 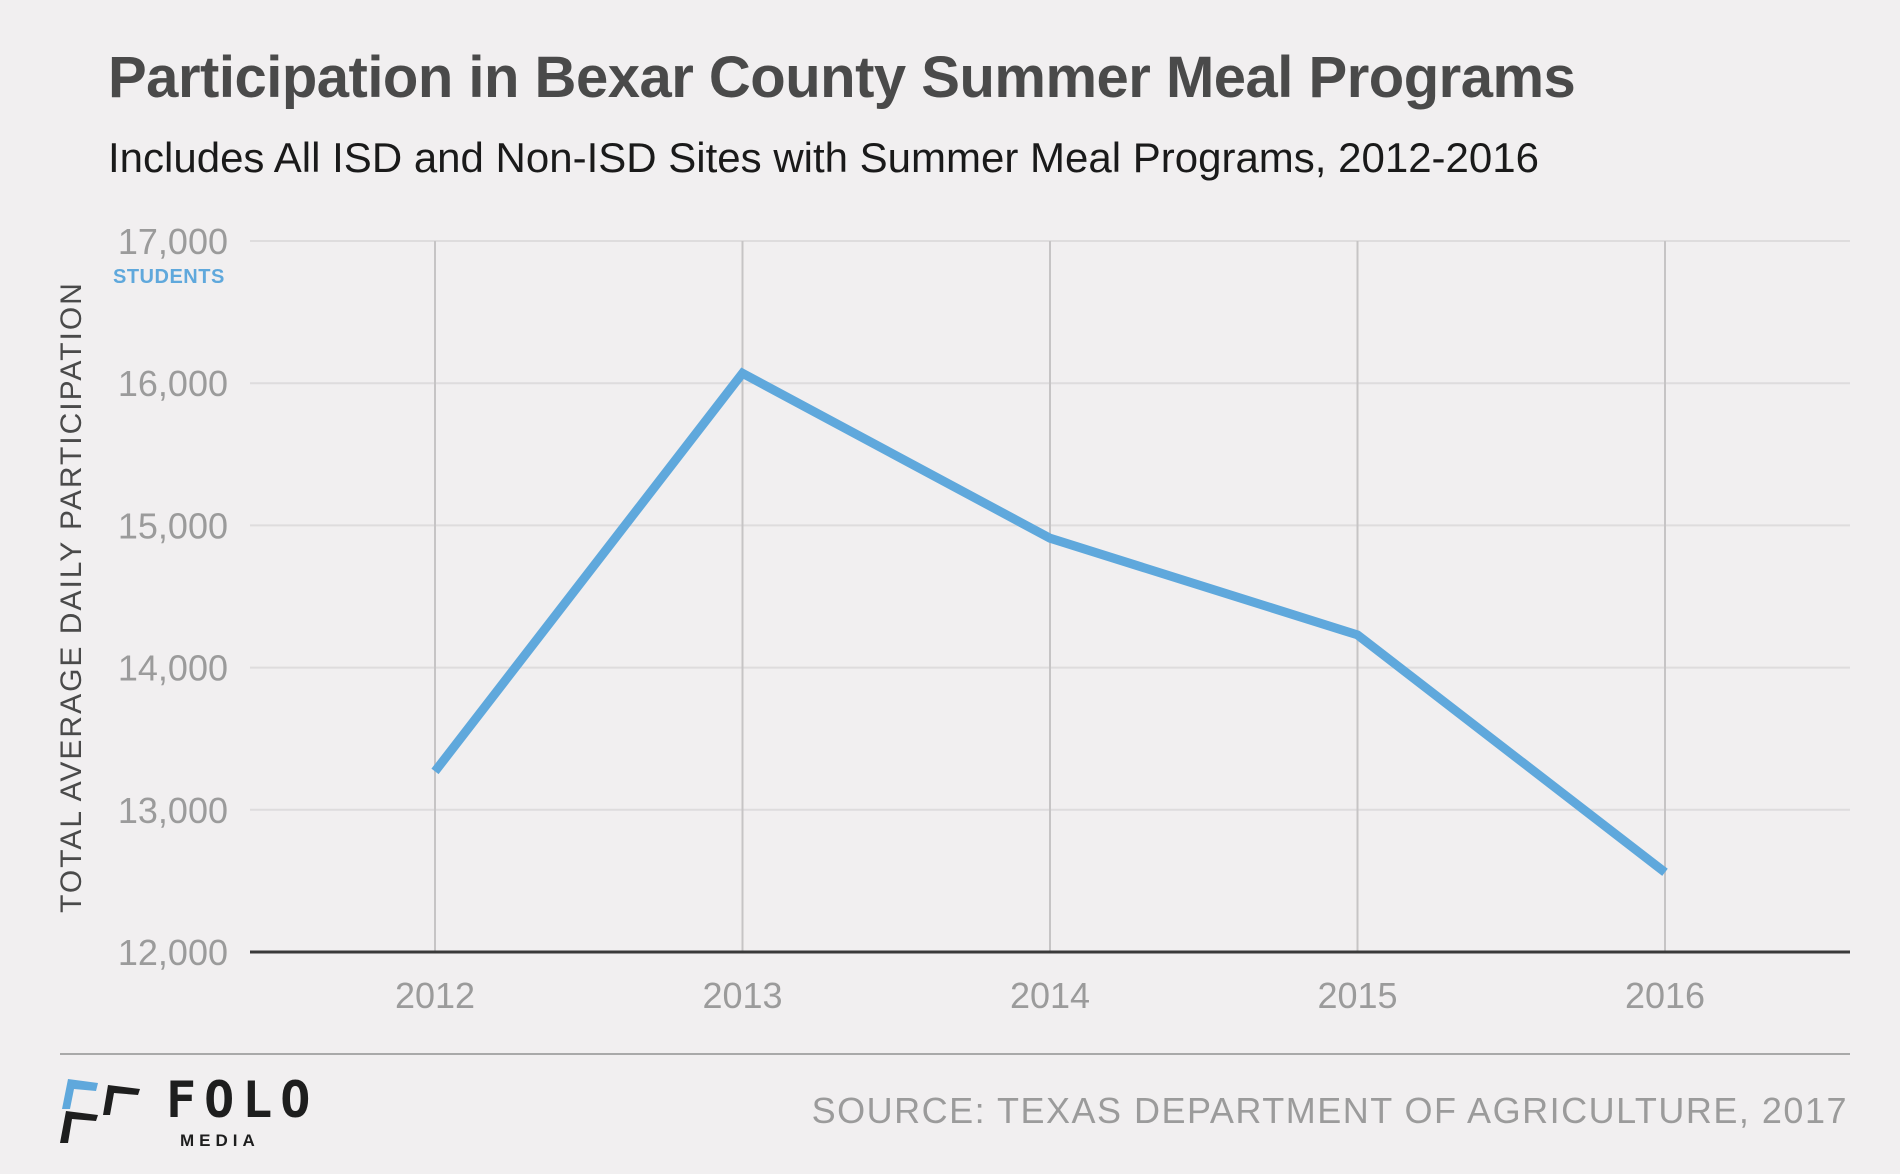 I want to click on x-tick-label: 2016, so click(x=1665, y=995).